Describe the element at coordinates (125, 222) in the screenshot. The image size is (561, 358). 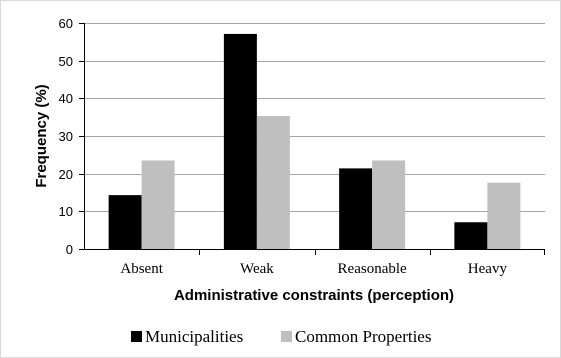
I see `bar-municipalities-absent` at that location.